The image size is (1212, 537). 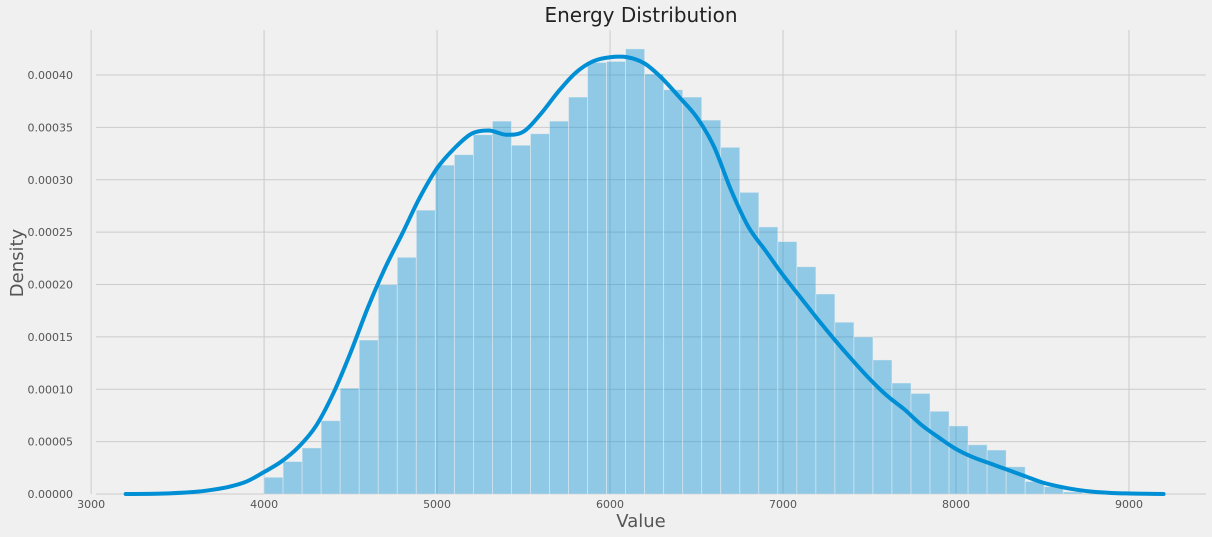 I want to click on chart-title: Energy Distribution, so click(x=640, y=15).